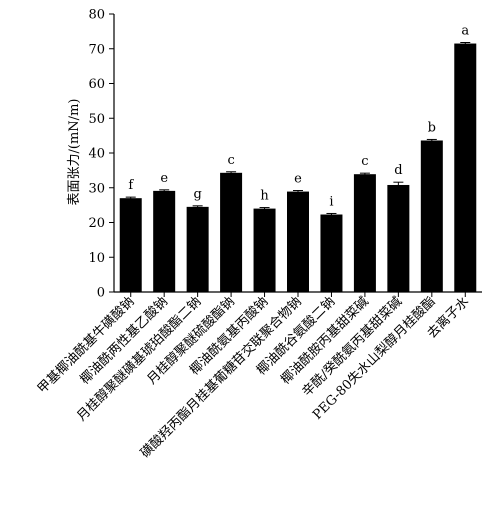 The image size is (500, 528). What do you see at coordinates (230, 160) in the screenshot?
I see `significance-letter-3: c` at bounding box center [230, 160].